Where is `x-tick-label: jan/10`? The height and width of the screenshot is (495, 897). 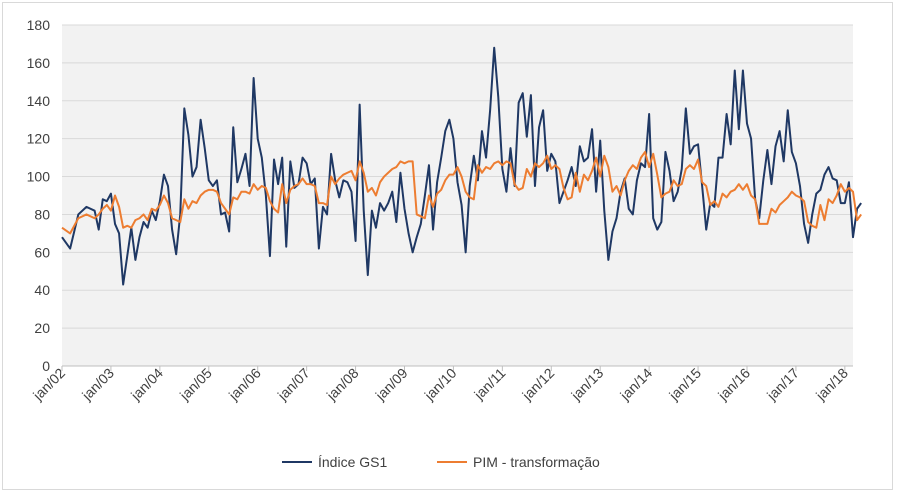 x-tick-label: jan/10 is located at coordinates (440, 384).